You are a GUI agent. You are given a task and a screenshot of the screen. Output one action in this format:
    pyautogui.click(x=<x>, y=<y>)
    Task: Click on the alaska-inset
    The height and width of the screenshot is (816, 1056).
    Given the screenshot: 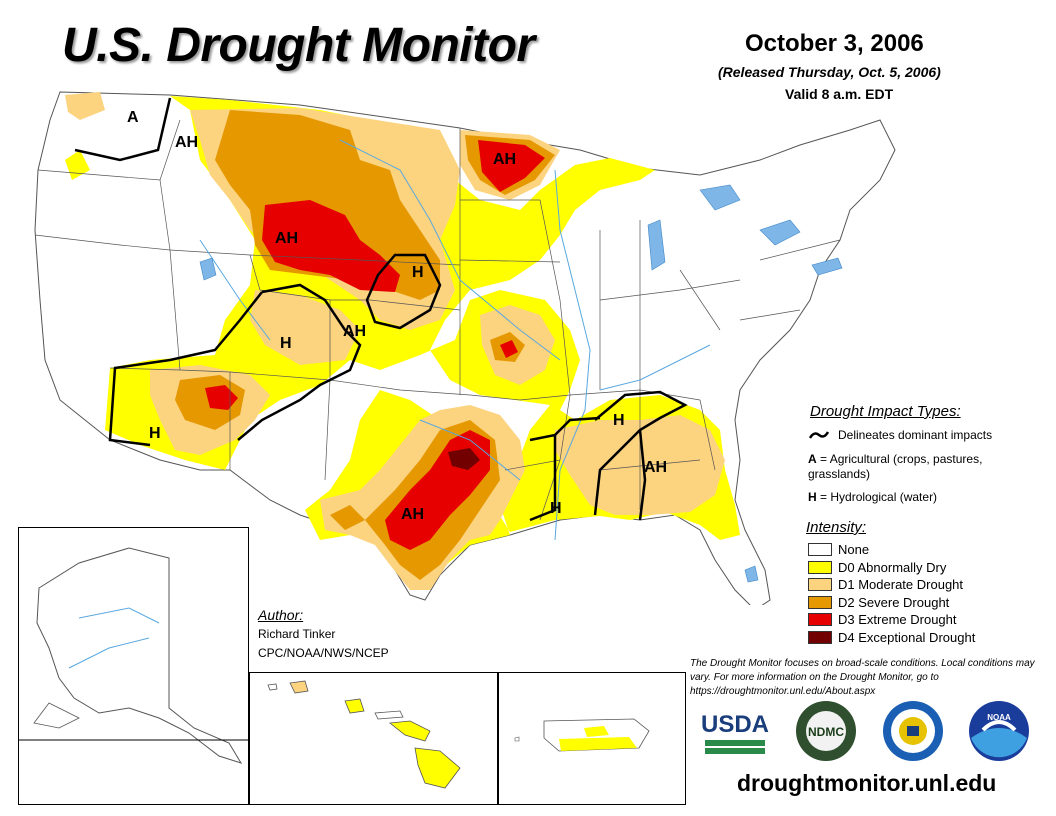 What is the action you would take?
    pyautogui.click(x=133, y=666)
    